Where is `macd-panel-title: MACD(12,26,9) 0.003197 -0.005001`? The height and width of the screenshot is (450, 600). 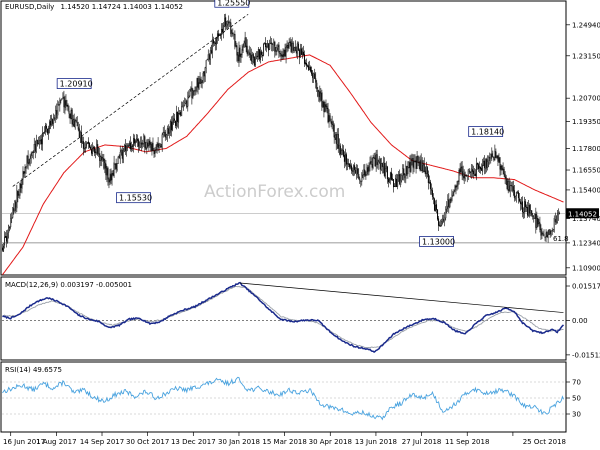 macd-panel-title: MACD(12,26,9) 0.003197 -0.005001 is located at coordinates (68, 285).